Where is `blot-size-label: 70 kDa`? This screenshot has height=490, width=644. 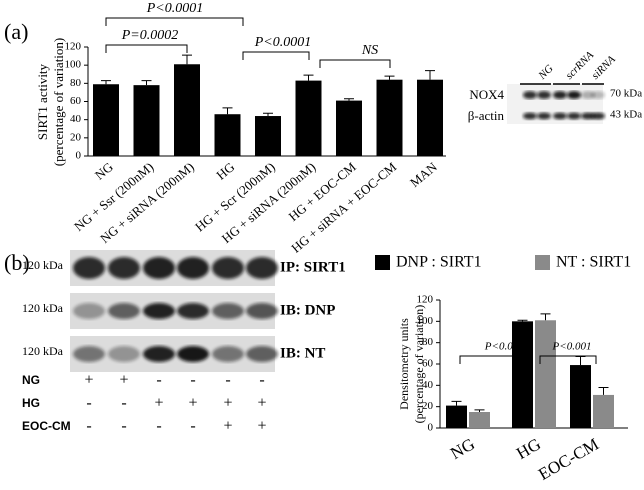 blot-size-label: 70 kDa is located at coordinates (626, 94).